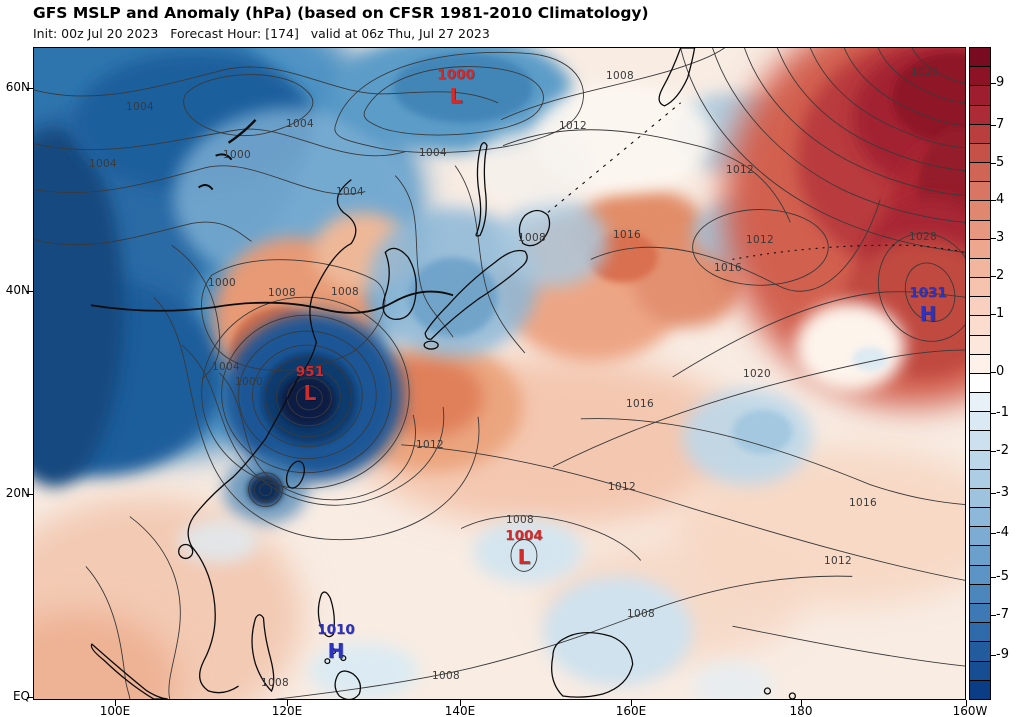 Image resolution: width=1024 pixels, height=717 pixels. What do you see at coordinates (17, 87) in the screenshot?
I see `lat-tick-label: 60N` at bounding box center [17, 87].